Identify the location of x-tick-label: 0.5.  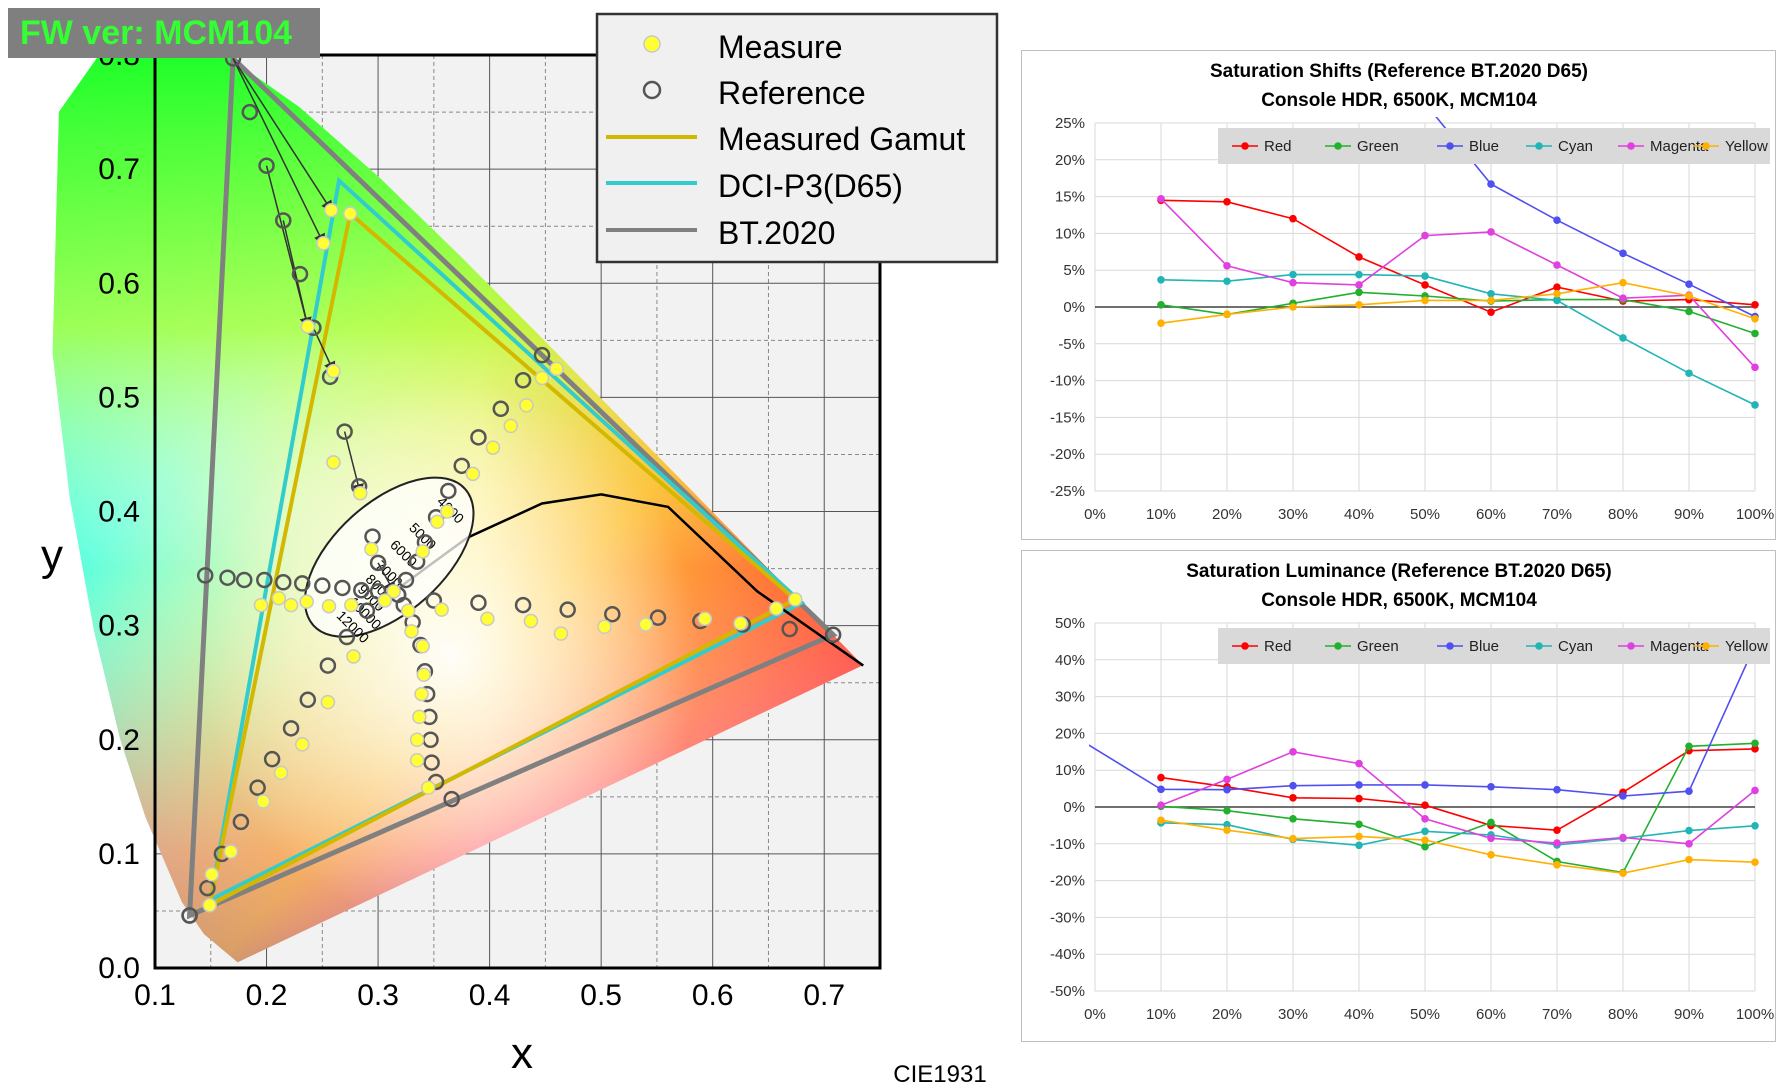
(601, 995).